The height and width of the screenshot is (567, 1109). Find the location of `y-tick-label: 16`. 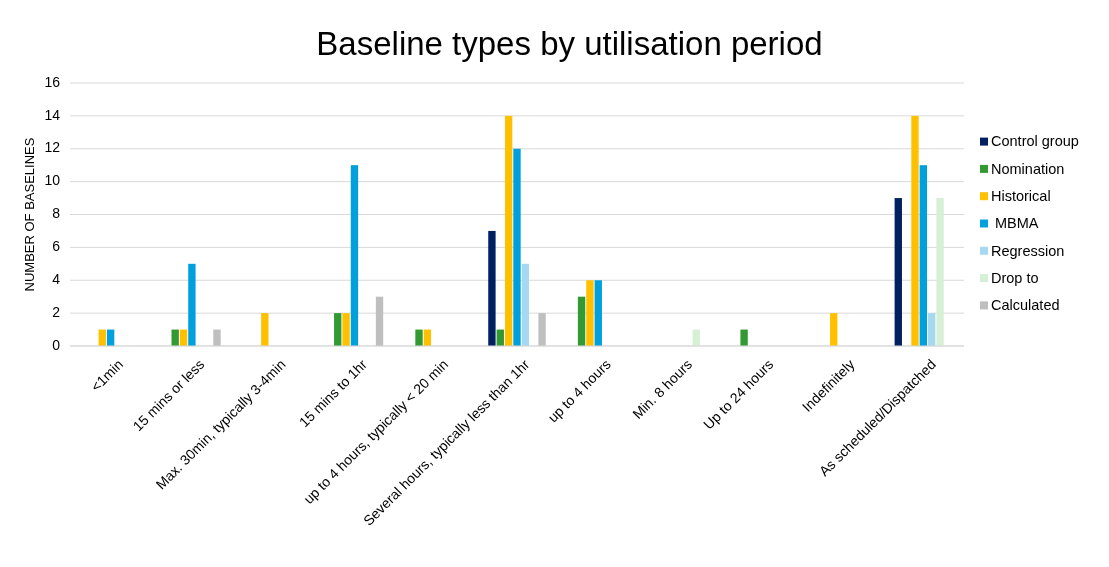

y-tick-label: 16 is located at coordinates (52, 81).